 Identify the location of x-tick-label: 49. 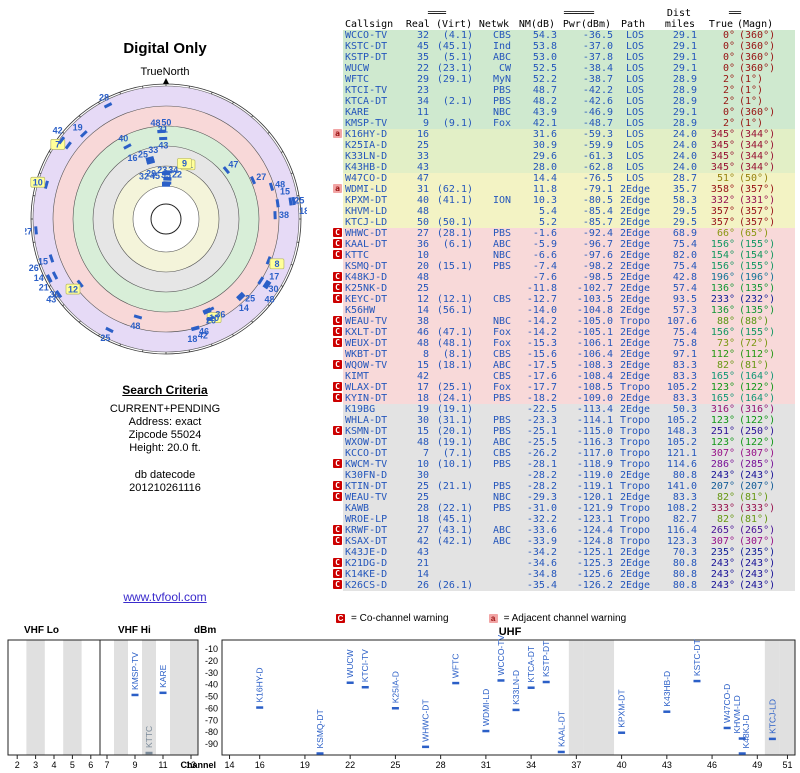
(757, 764).